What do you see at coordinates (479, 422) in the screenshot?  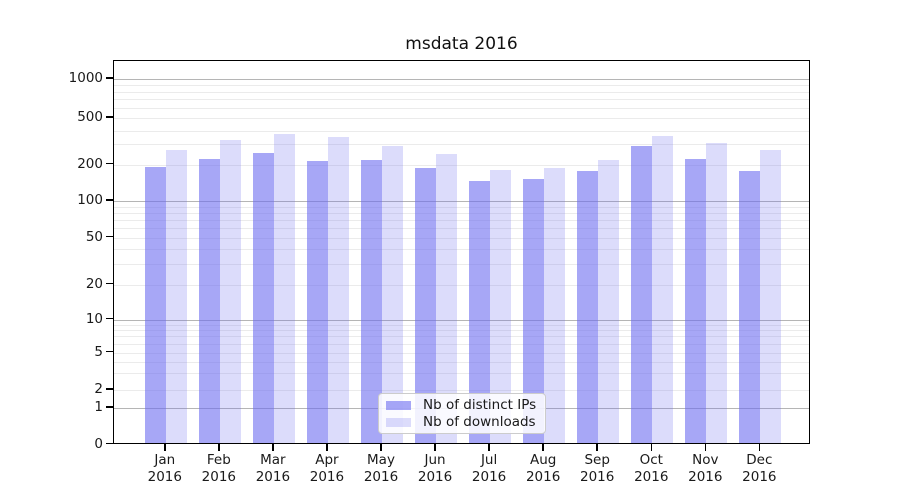 I see `legend-label-downloads: Nb of downloads` at bounding box center [479, 422].